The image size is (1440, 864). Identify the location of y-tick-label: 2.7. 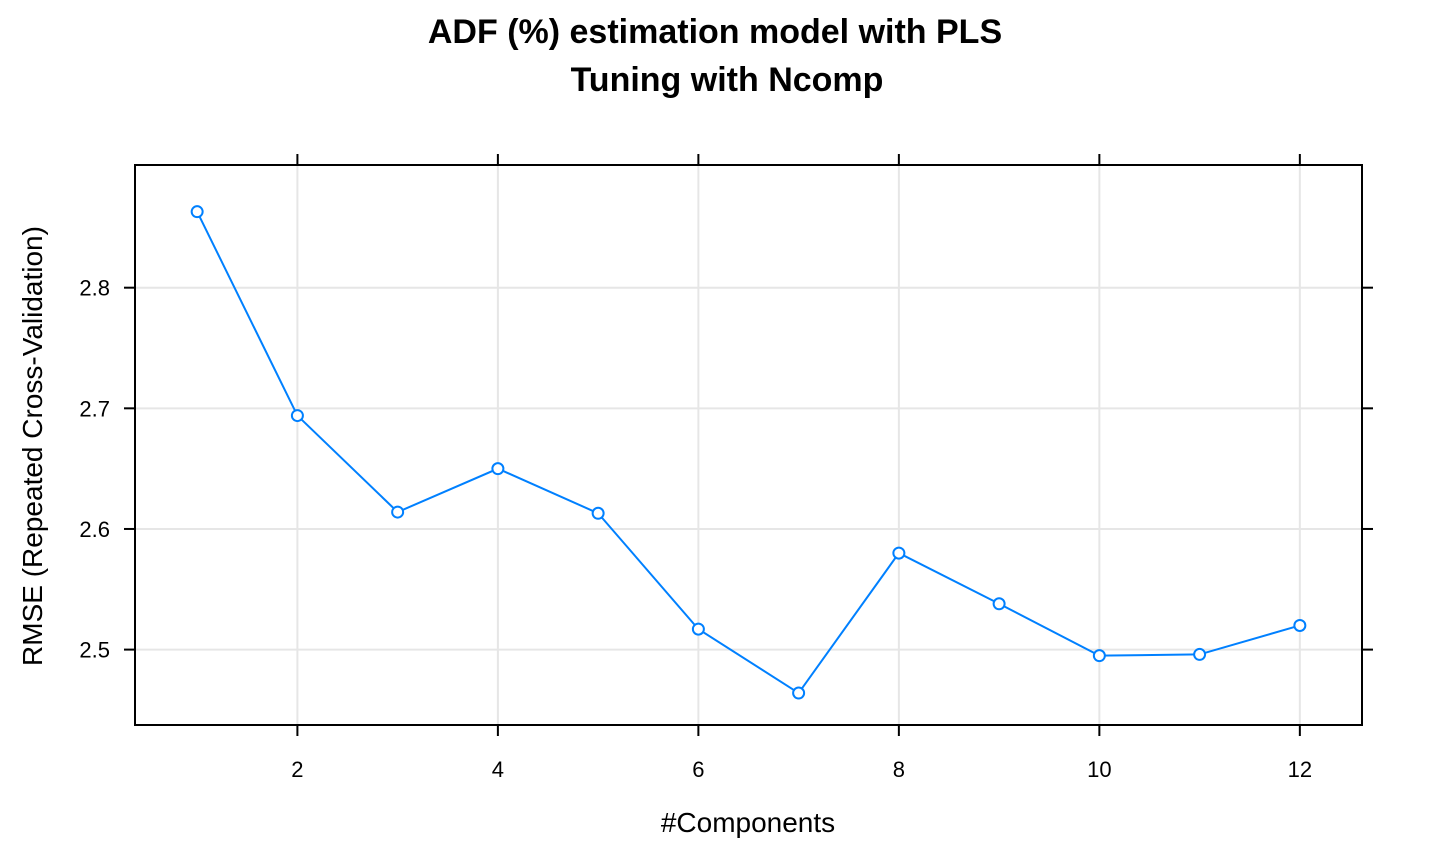
(94, 408).